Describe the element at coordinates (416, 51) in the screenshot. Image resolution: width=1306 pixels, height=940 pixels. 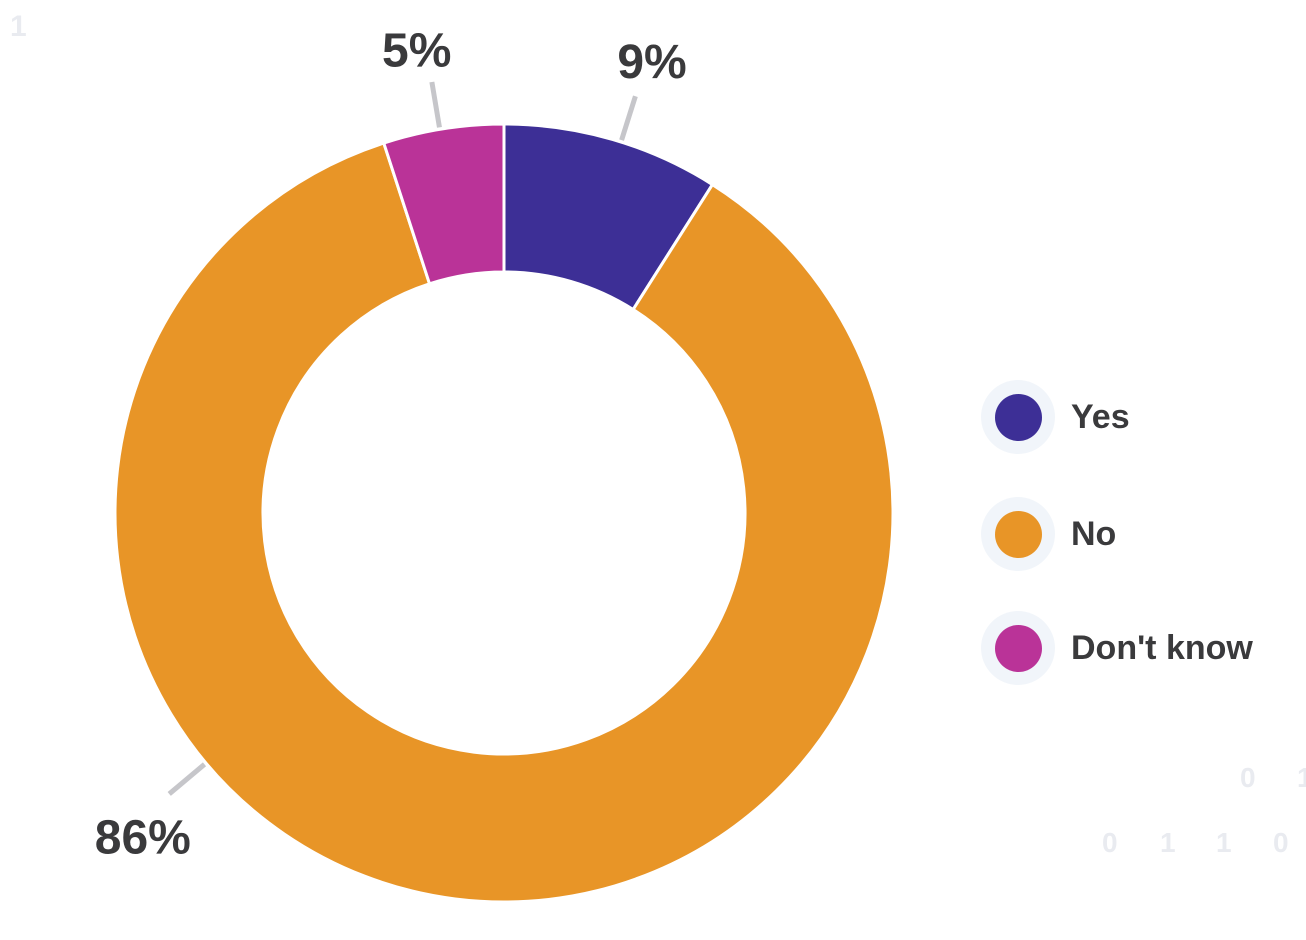
I see `percentage-label: 5%` at that location.